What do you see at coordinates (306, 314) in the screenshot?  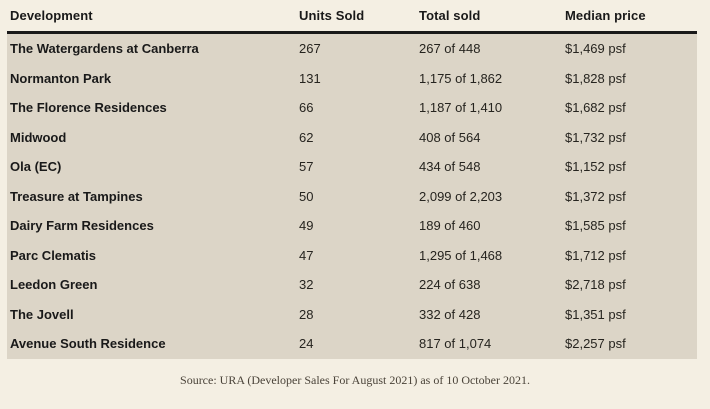 I see `units-sold-cell: 28` at bounding box center [306, 314].